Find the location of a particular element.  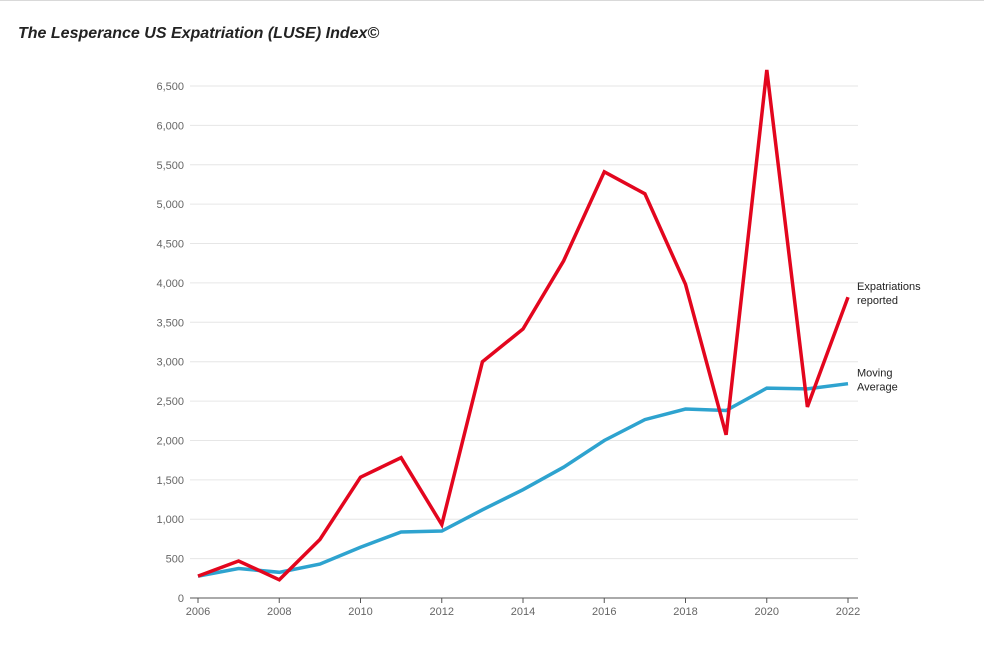

y-tick-label: 6,500 is located at coordinates (170, 87).